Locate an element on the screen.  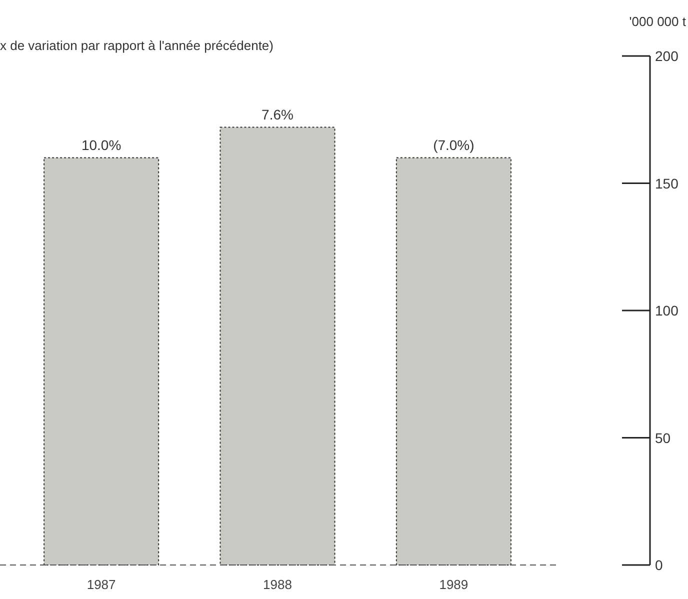
annotation: 7.6% is located at coordinates (278, 114).